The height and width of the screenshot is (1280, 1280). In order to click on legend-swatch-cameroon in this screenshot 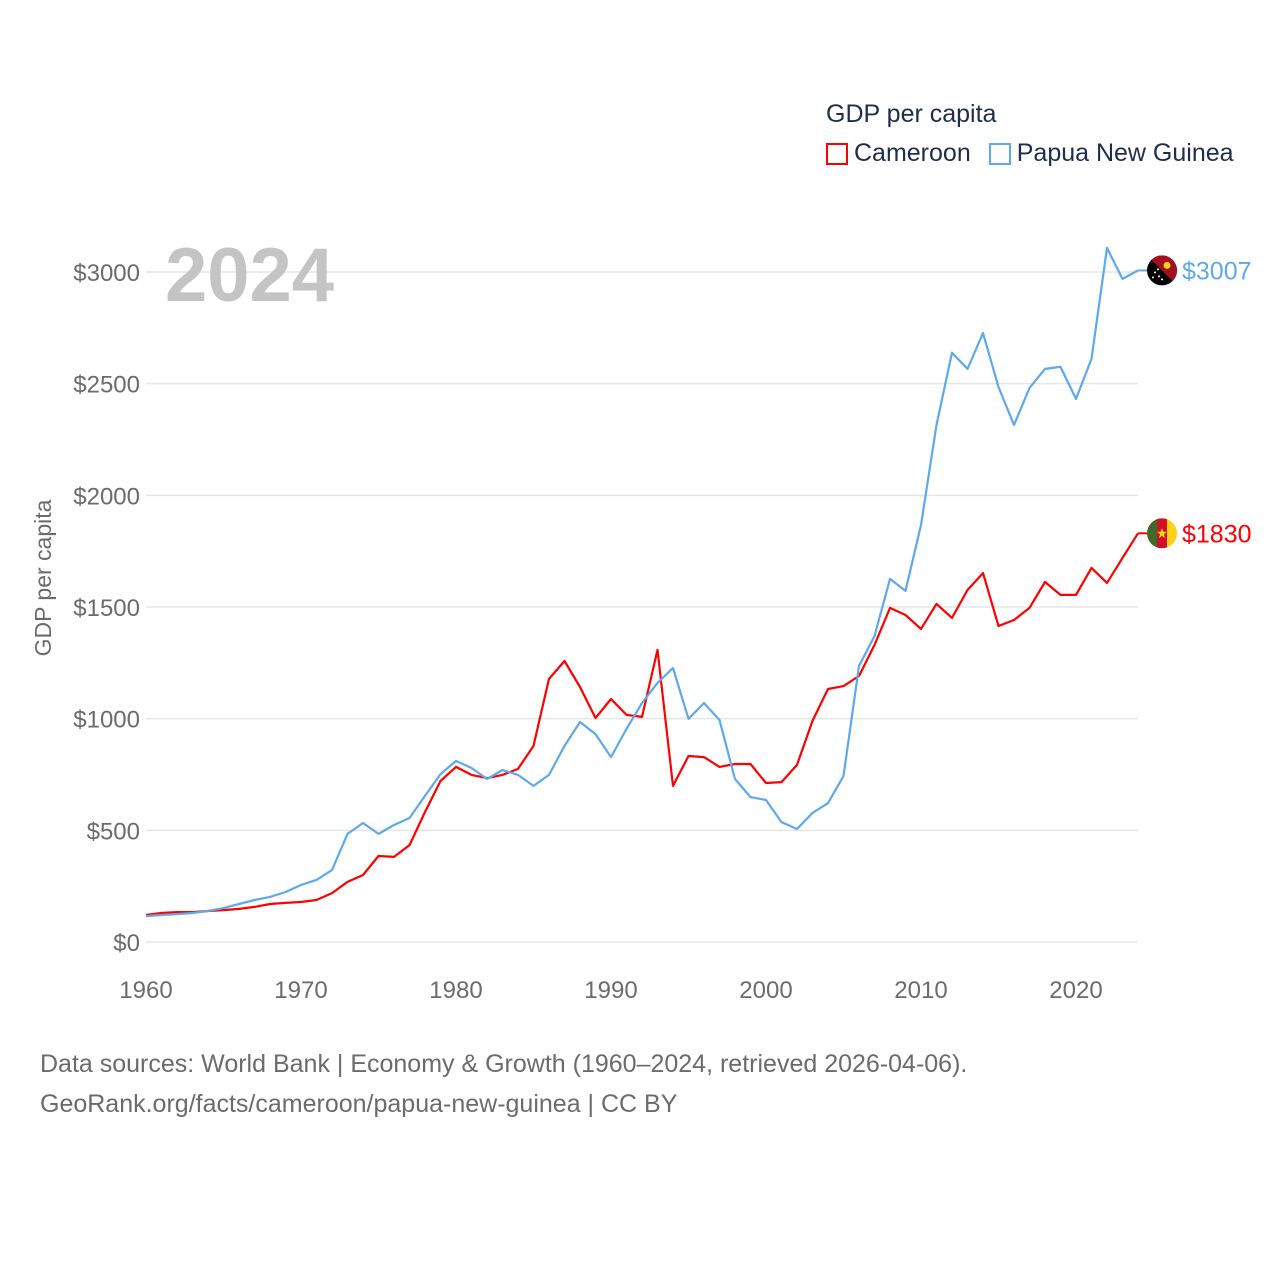, I will do `click(837, 153)`.